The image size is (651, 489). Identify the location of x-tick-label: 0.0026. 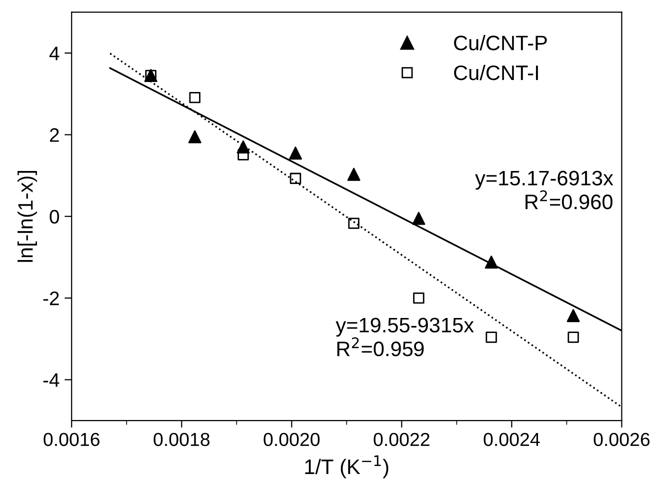
(622, 439).